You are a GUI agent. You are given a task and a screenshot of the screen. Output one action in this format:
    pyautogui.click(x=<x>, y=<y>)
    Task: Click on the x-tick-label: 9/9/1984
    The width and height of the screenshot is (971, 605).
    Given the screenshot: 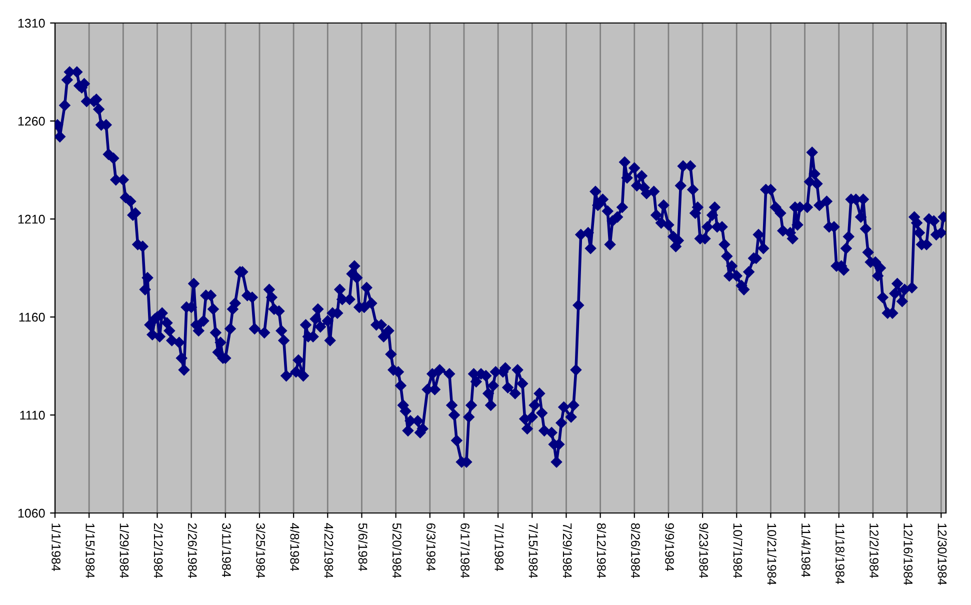 What is the action you would take?
    pyautogui.click(x=669, y=547)
    